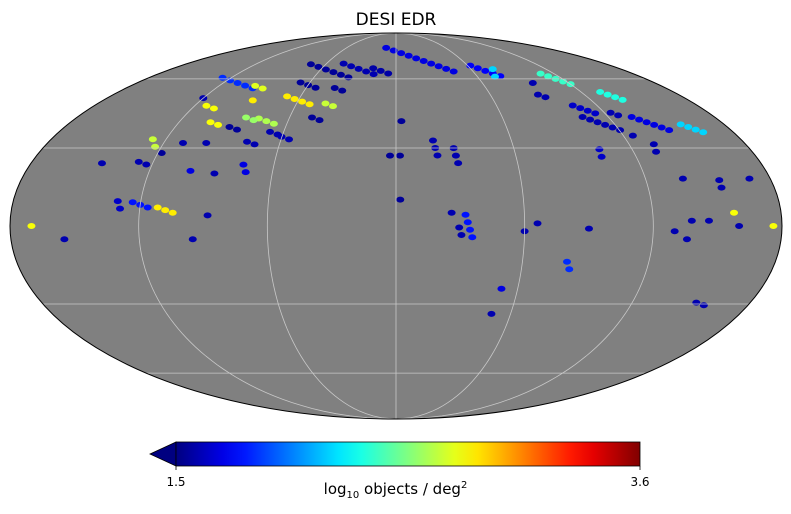 The image size is (791, 514). Describe the element at coordinates (408, 454) in the screenshot. I see `colorbar-gradient` at that location.